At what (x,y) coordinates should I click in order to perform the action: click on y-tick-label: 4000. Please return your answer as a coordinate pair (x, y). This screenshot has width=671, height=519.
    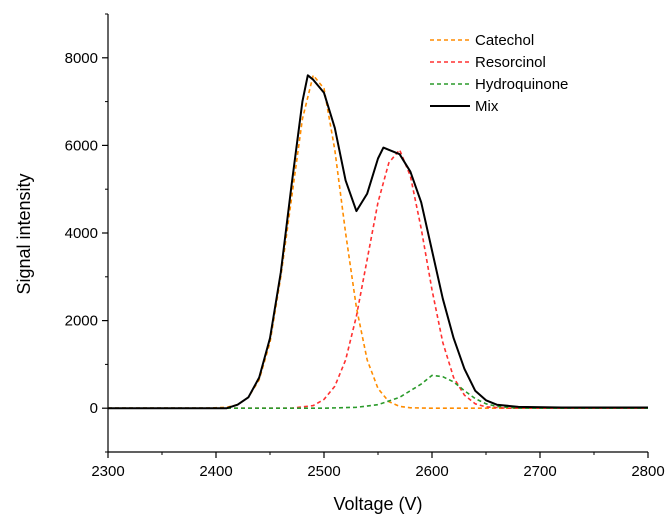
    Looking at the image, I should click on (81, 233).